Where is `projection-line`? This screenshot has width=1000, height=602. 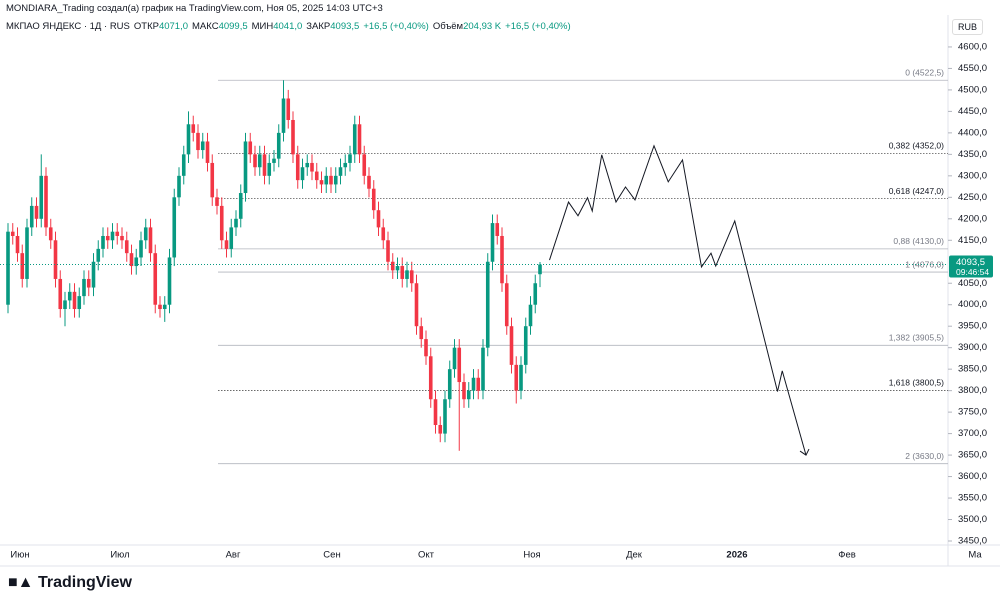
projection-line is located at coordinates (678, 300).